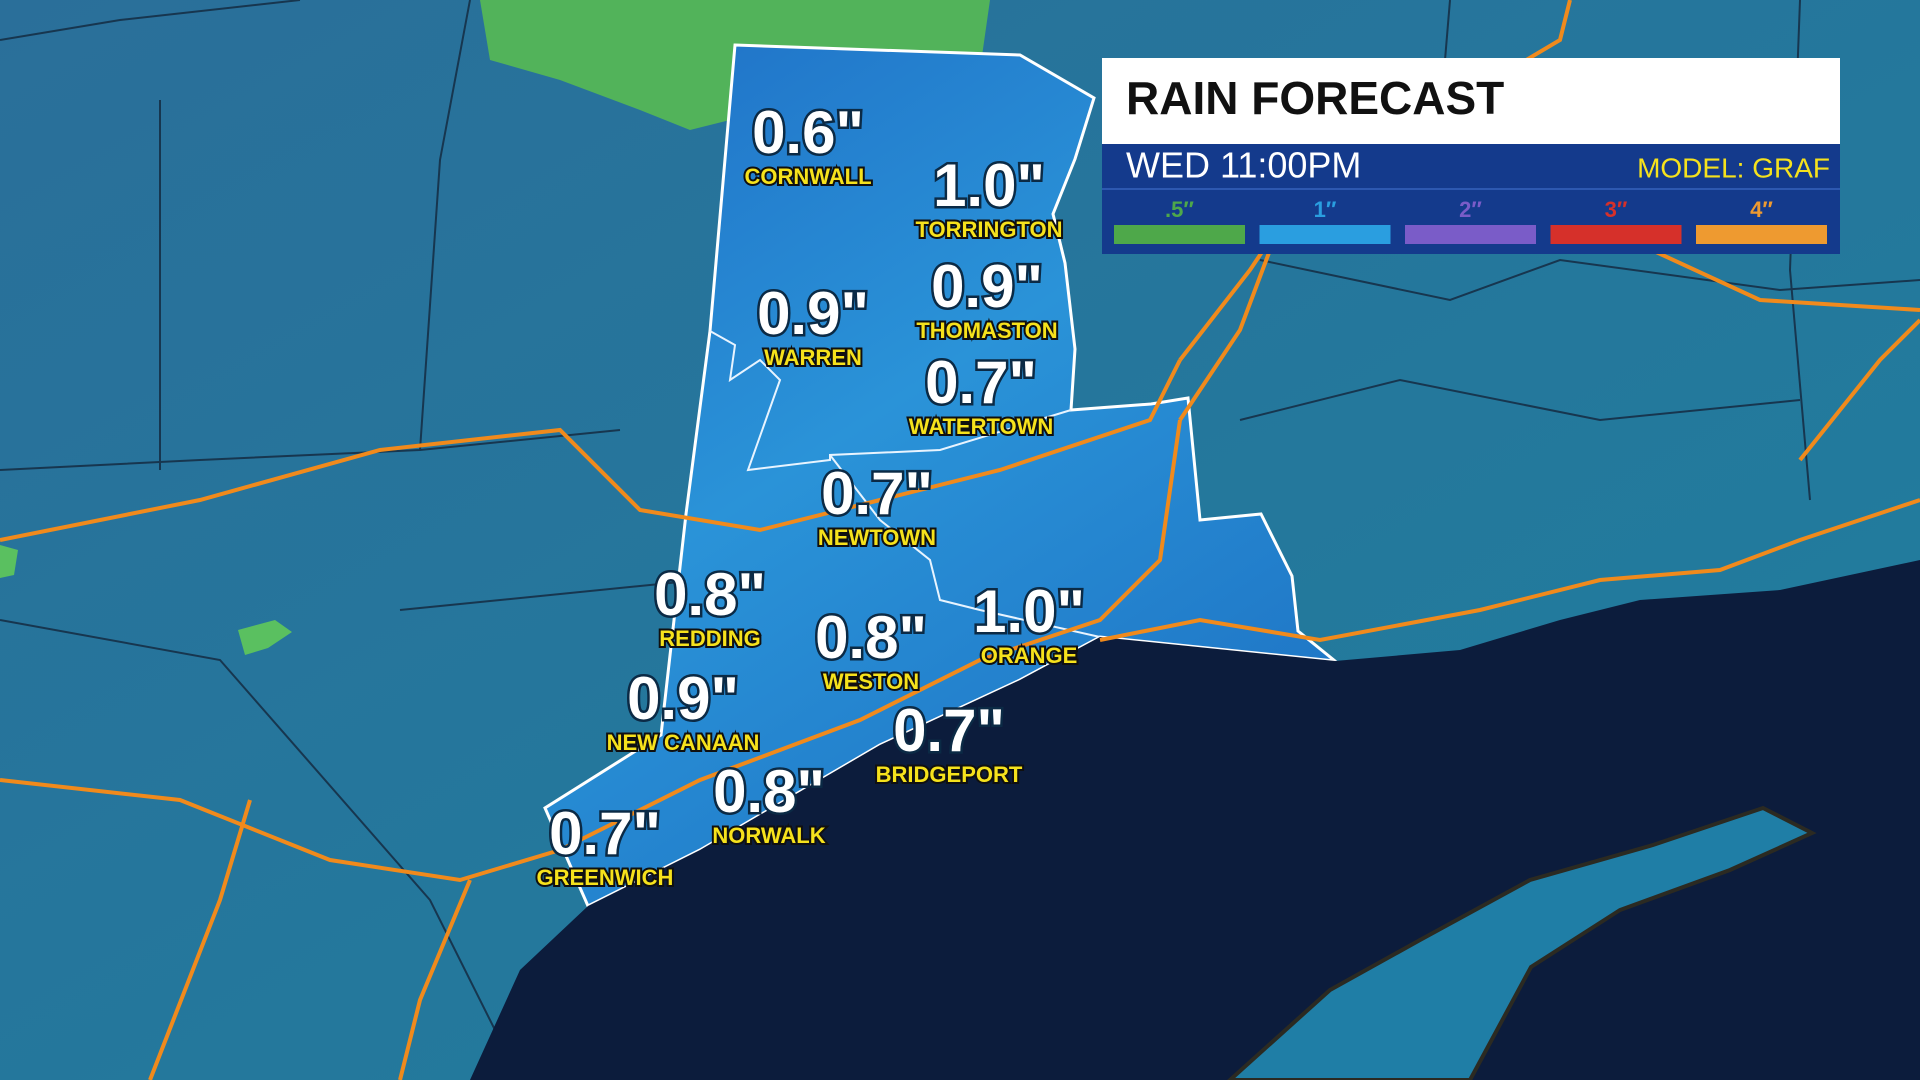  What do you see at coordinates (1761, 209) in the screenshot?
I see `legend-label: 4″` at bounding box center [1761, 209].